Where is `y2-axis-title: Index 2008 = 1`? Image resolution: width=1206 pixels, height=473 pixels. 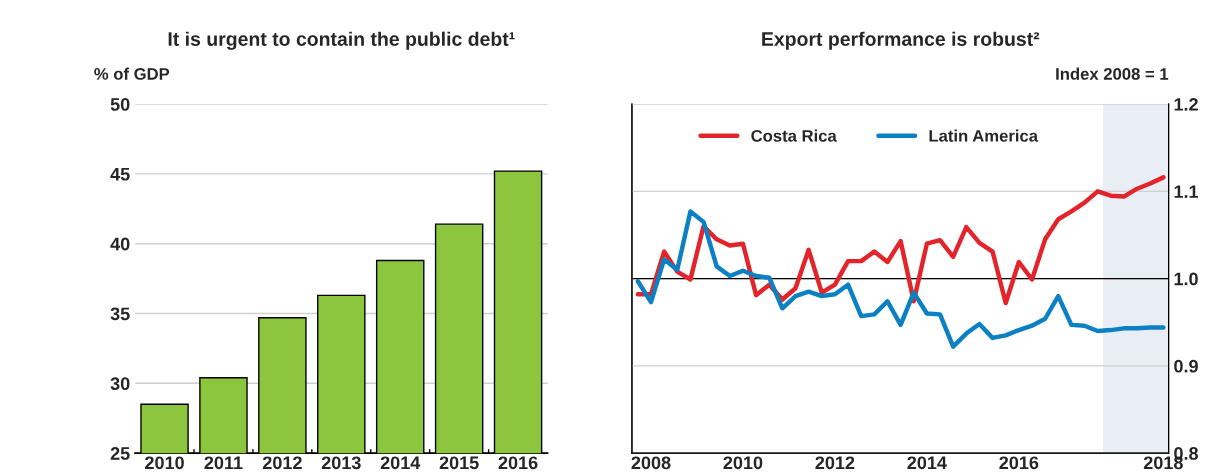
y2-axis-title: Index 2008 = 1 is located at coordinates (1112, 73).